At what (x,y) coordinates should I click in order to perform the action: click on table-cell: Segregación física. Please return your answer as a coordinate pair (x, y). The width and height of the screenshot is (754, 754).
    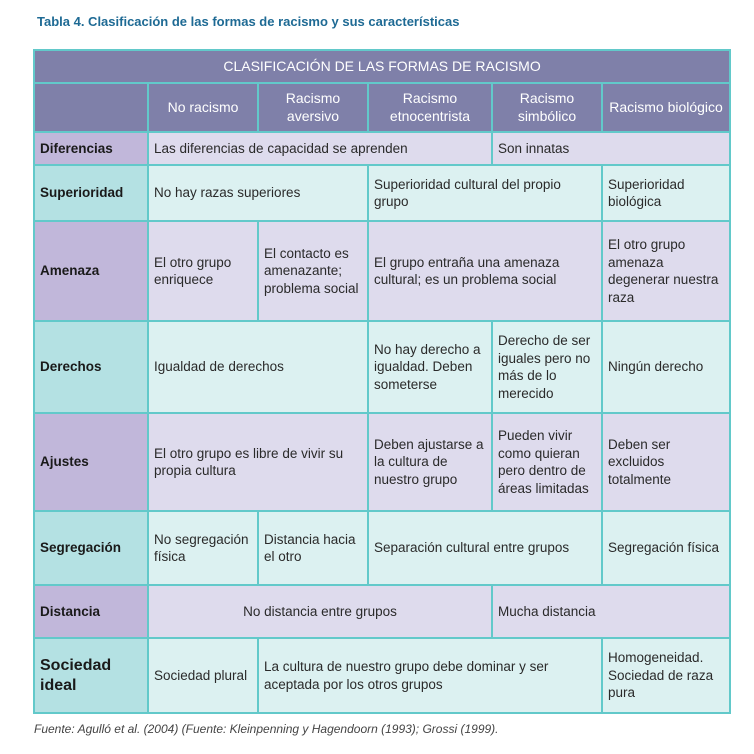
    Looking at the image, I should click on (666, 548).